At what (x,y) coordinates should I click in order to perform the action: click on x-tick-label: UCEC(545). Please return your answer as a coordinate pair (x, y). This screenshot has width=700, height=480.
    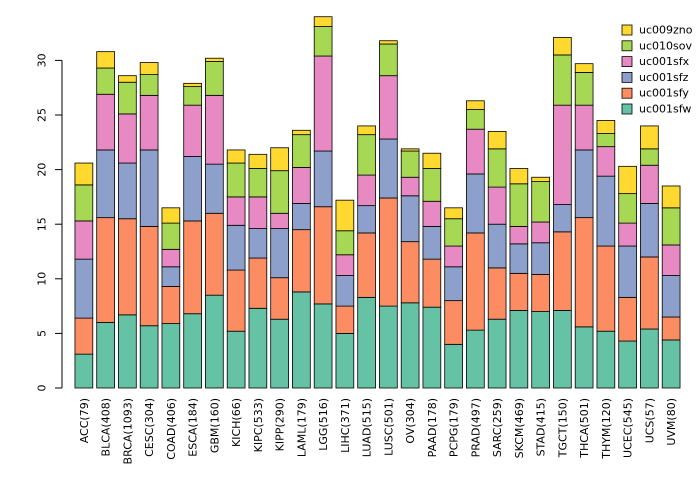
    Looking at the image, I should click on (628, 428).